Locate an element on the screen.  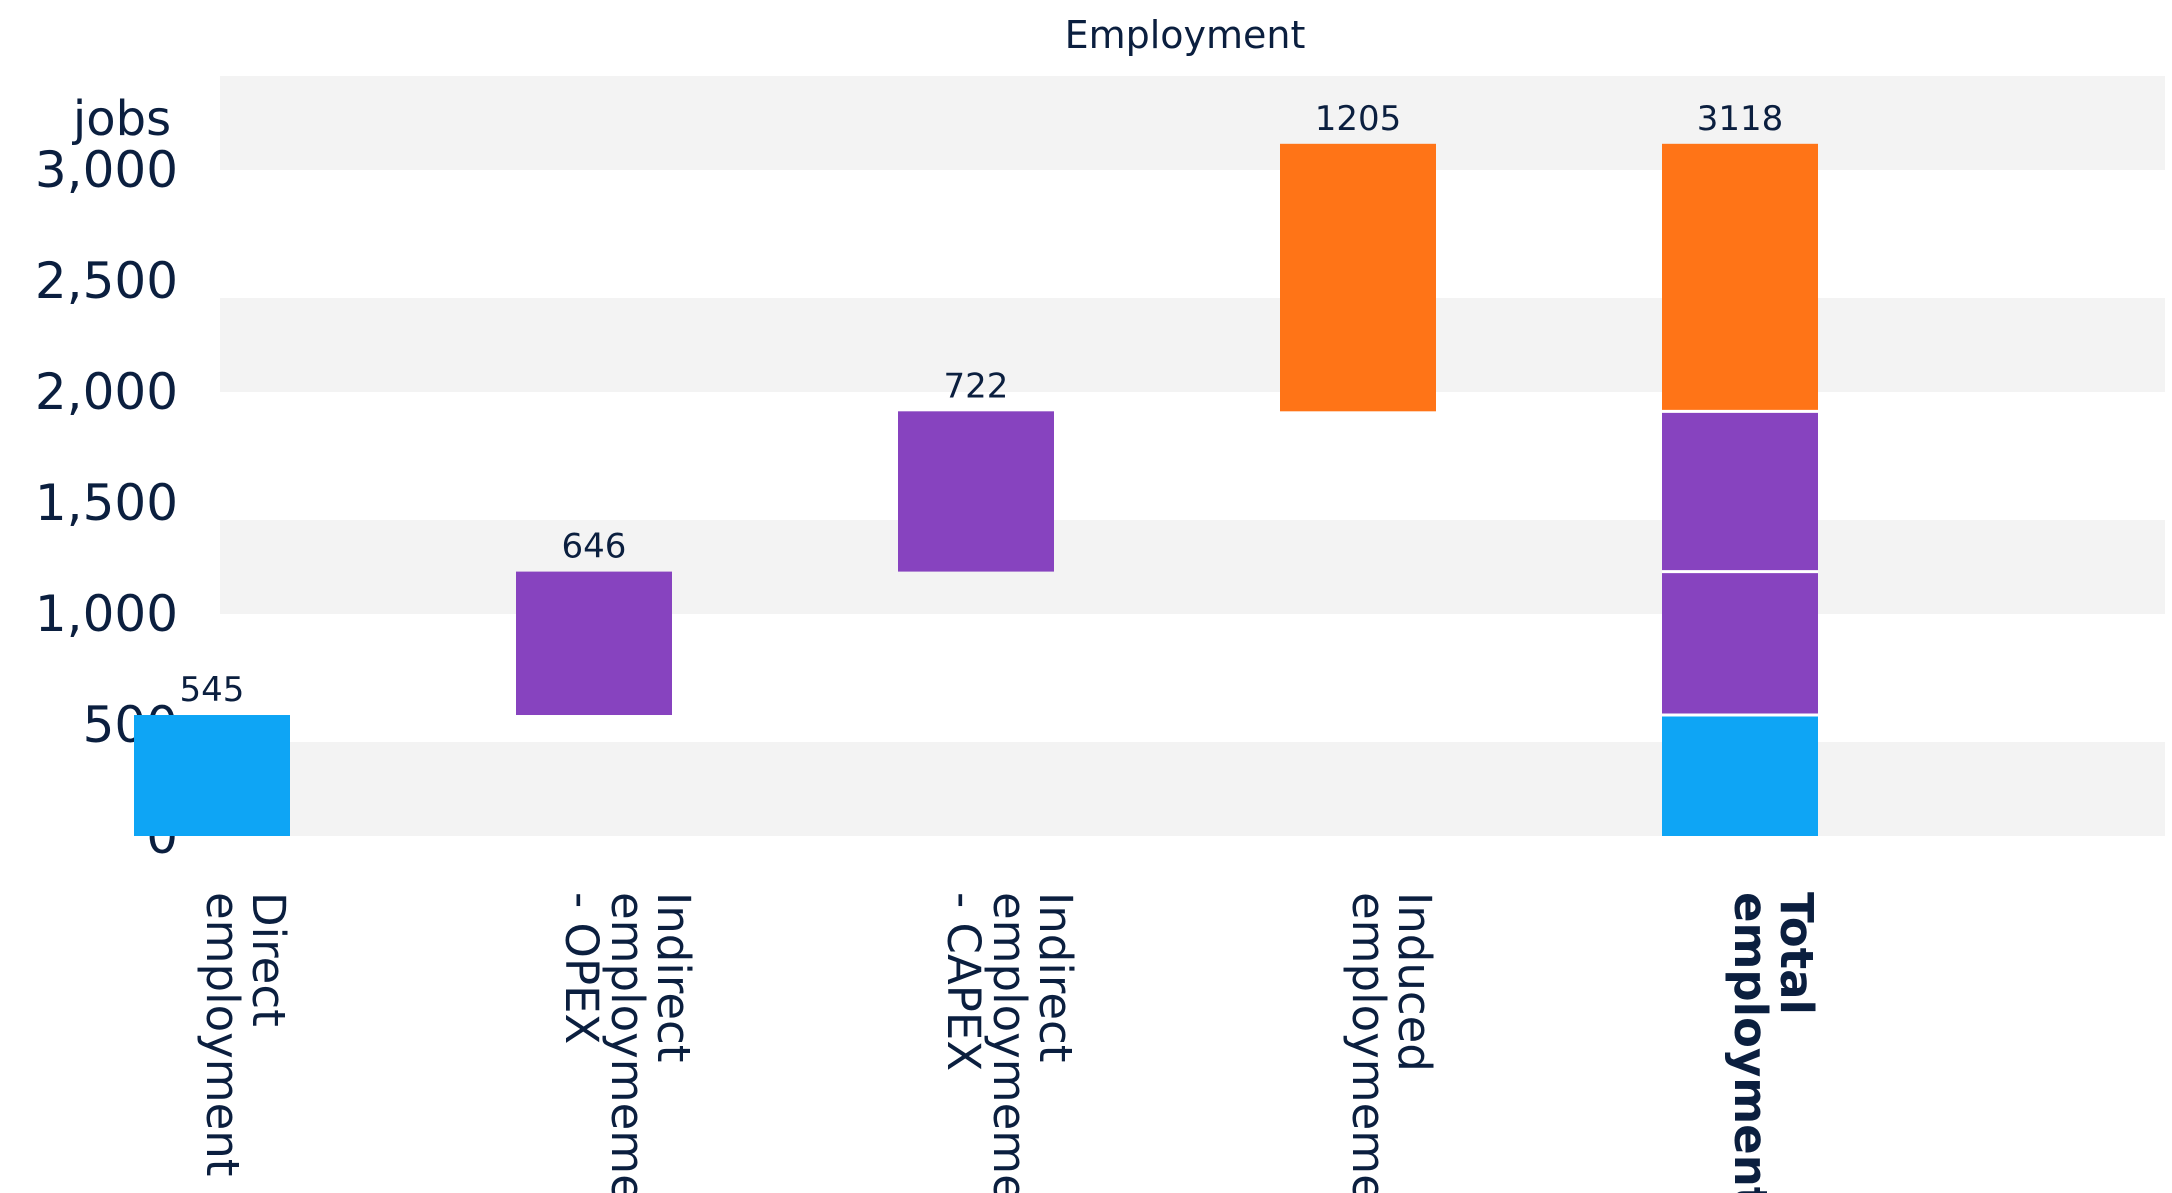
data-label-5: 3118 is located at coordinates (1740, 119).